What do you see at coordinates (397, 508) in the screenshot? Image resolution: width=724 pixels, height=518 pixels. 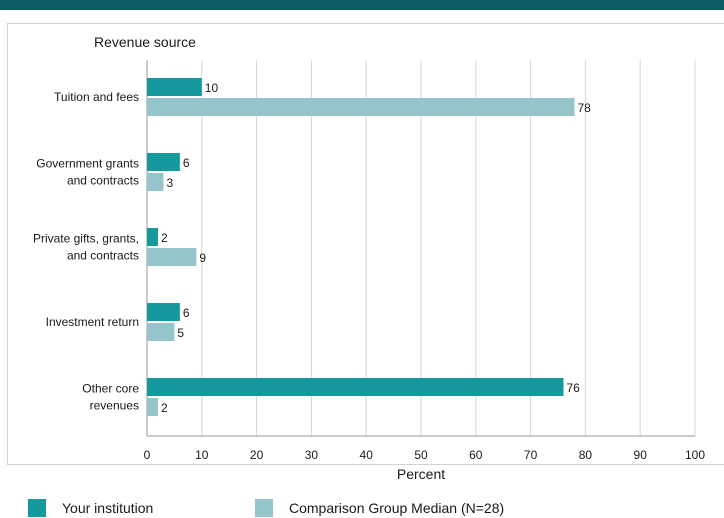 I see `legend-label-median: Comparison Group Median (N=28)` at bounding box center [397, 508].